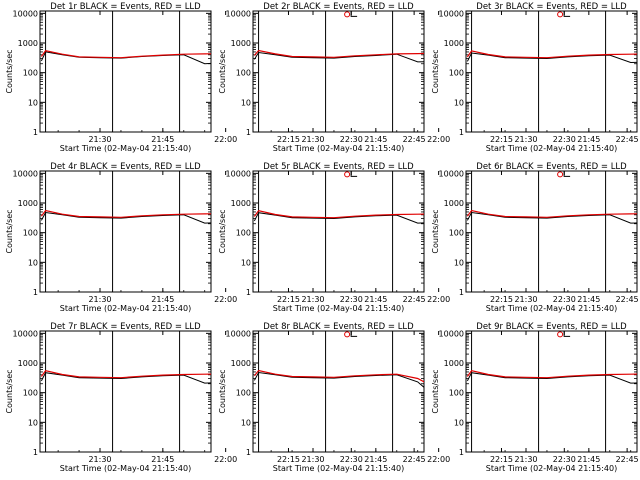 The image size is (640, 480). Describe the element at coordinates (551, 7) in the screenshot. I see `panel-title: Det 3r BLACK = Events, RED = LLD` at that location.